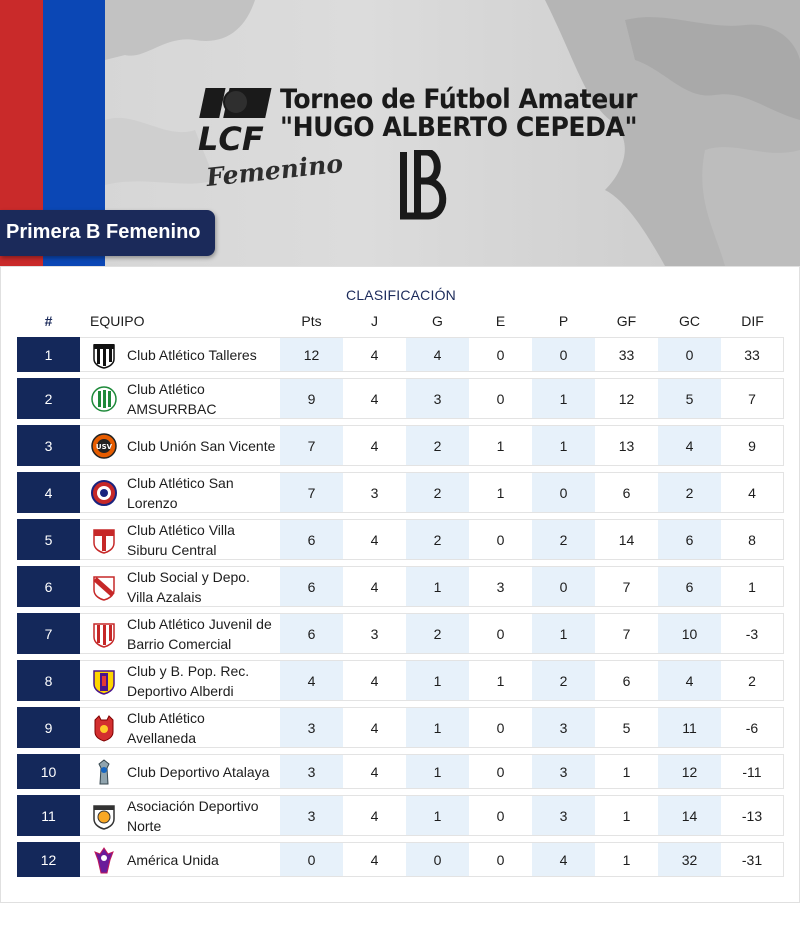 This screenshot has height=927, width=800. Describe the element at coordinates (203, 771) in the screenshot. I see `team-name: Club Deportivo Atalaya` at that location.